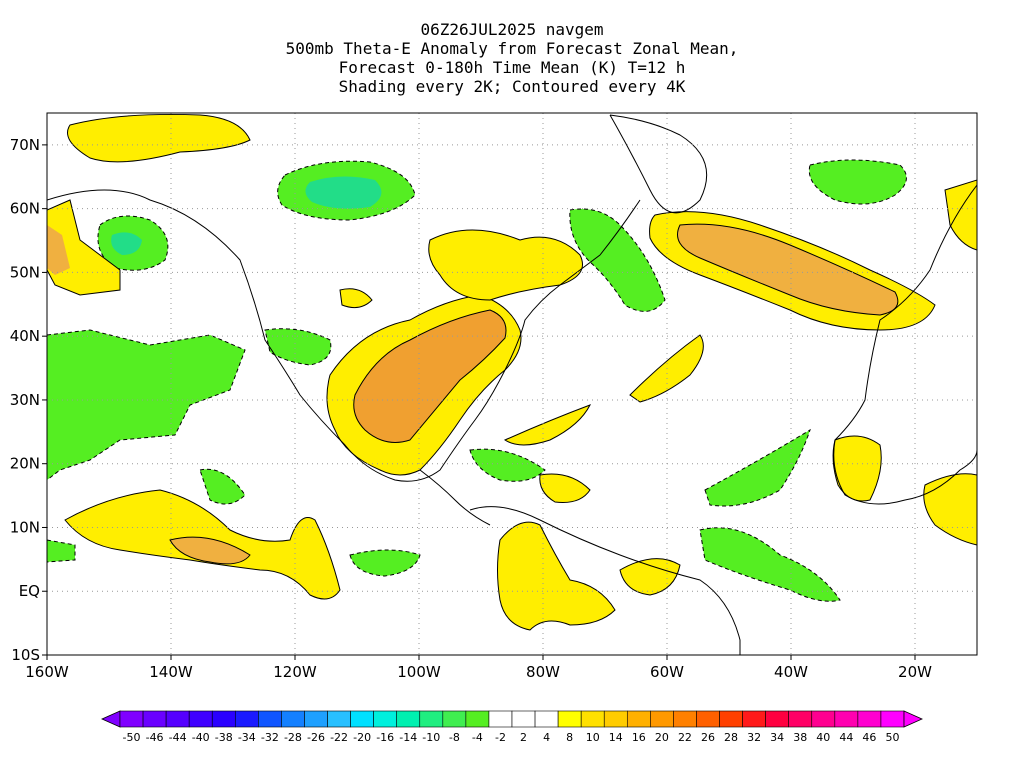 This screenshot has height=768, width=1024. I want to click on colorbar-label: 10, so click(593, 737).